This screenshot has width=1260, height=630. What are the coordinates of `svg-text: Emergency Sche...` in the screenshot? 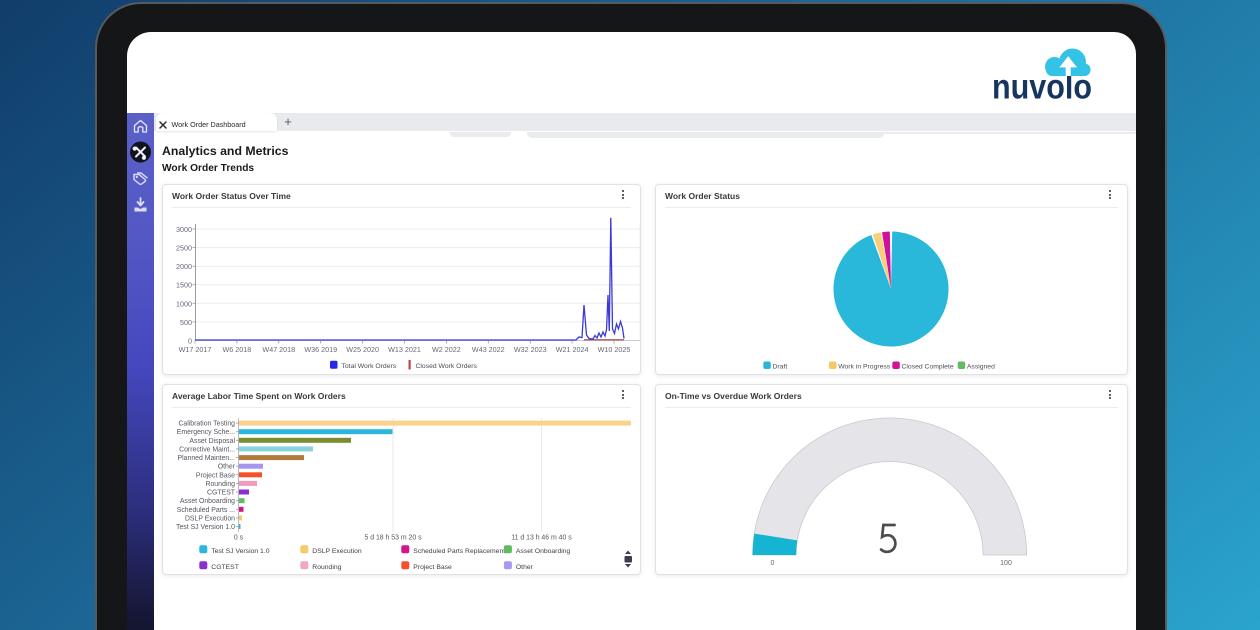 It's located at (206, 432).